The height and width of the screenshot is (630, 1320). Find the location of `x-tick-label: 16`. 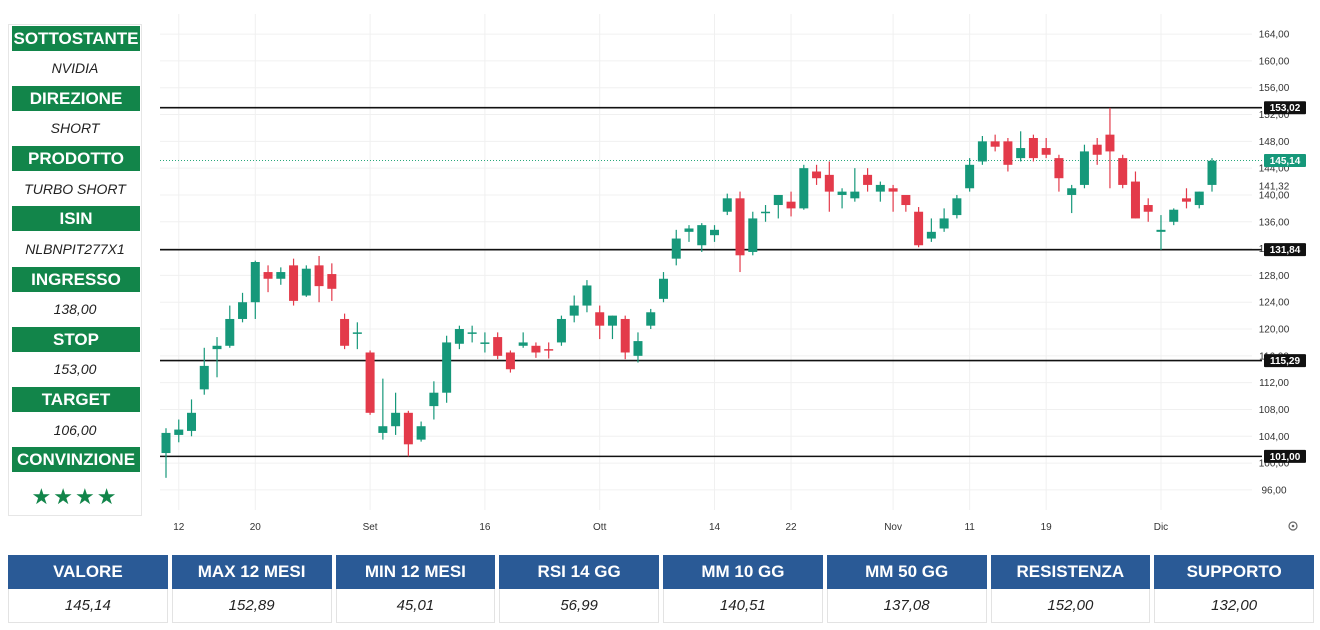

x-tick-label: 16 is located at coordinates (485, 527).